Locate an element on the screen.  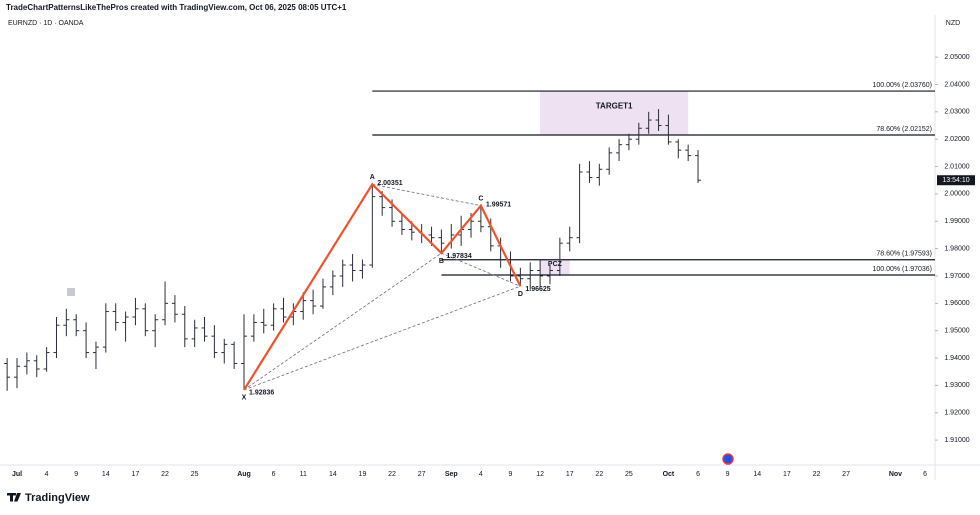
y-tick-label: 1.94000 is located at coordinates (956, 358).